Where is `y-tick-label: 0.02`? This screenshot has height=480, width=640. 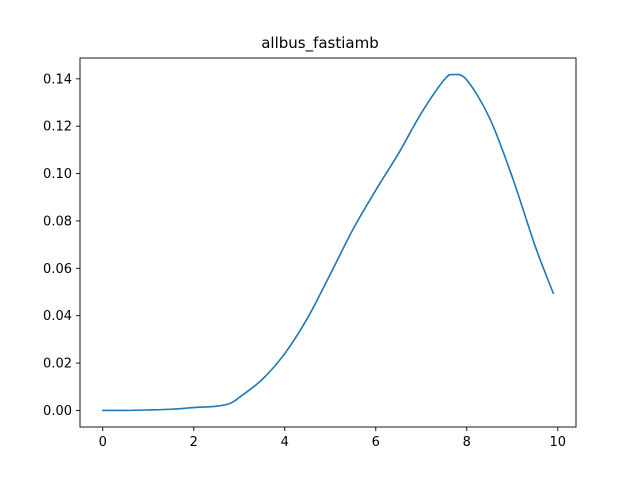 y-tick-label: 0.02 is located at coordinates (57, 364).